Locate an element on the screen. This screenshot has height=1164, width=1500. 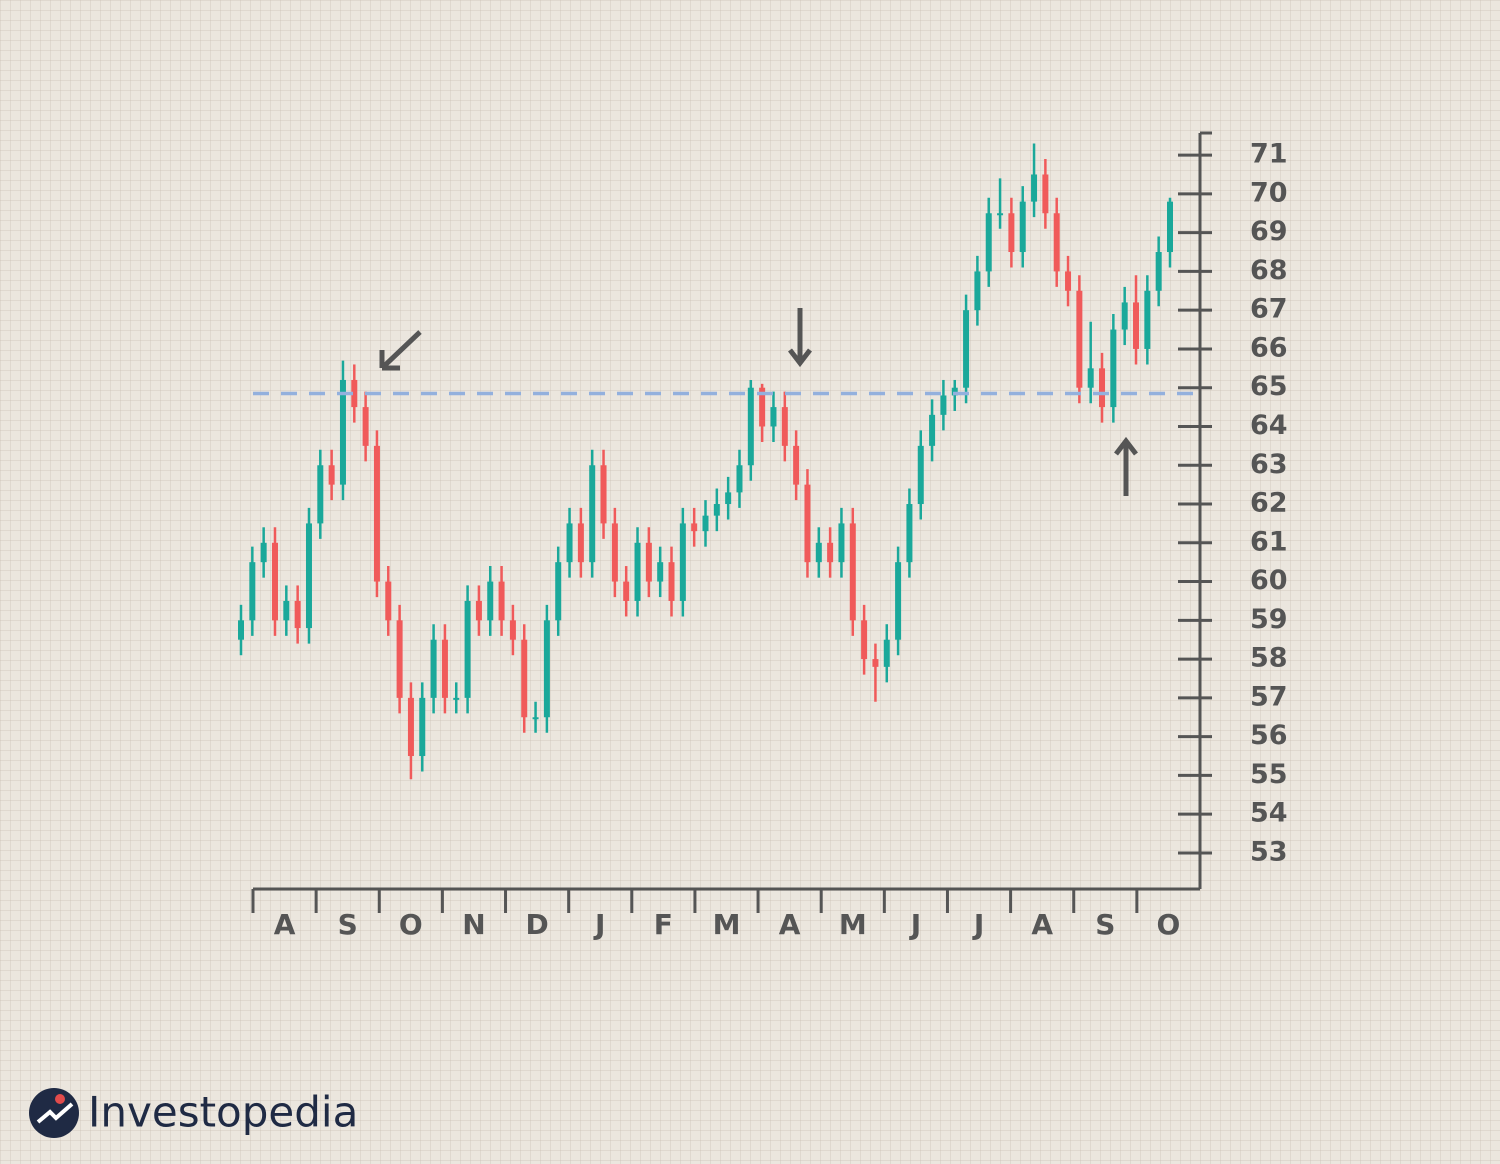
x-tick-label: D is located at coordinates (536, 924).